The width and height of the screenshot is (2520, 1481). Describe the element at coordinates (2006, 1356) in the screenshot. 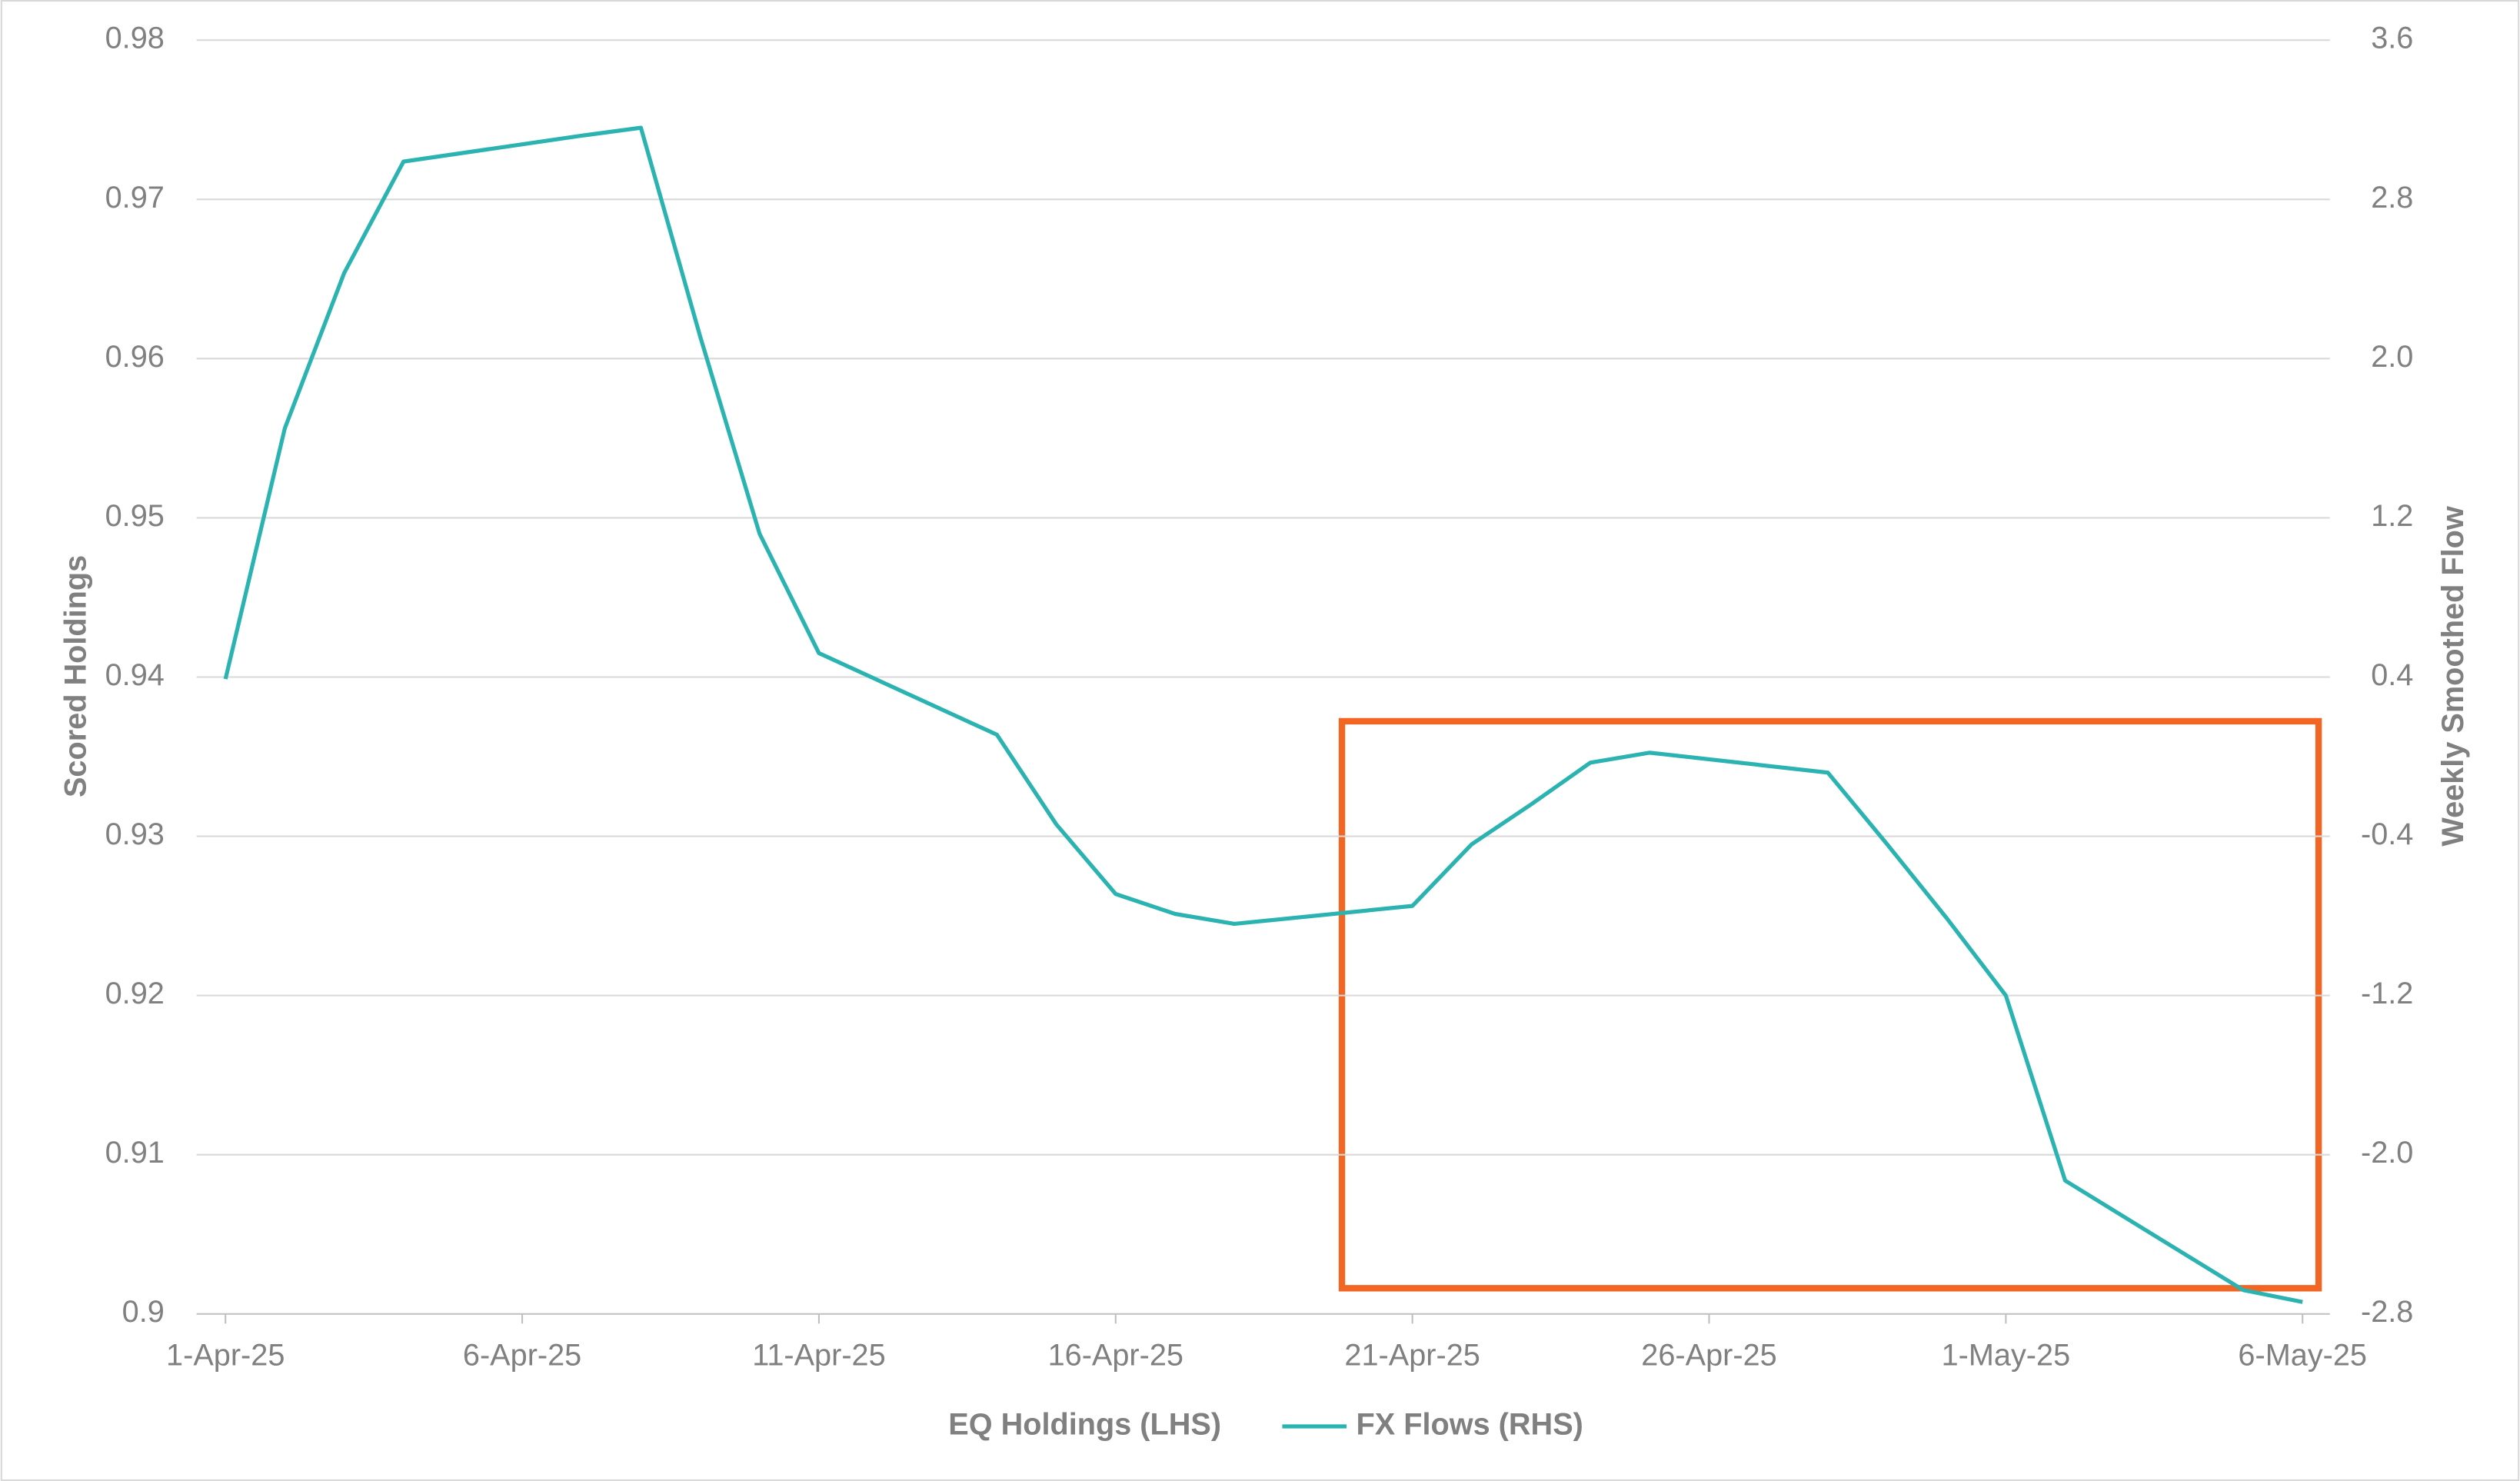

I see `x-tick-label: 1-May-25` at that location.